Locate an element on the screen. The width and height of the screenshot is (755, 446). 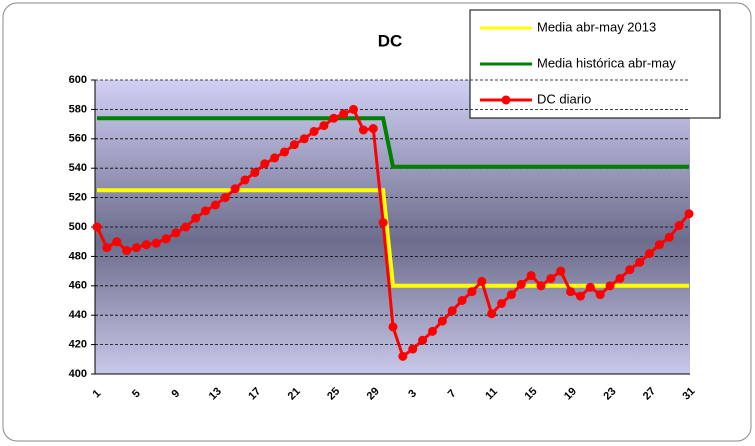
y-tick-label: 460 is located at coordinates (78, 286).